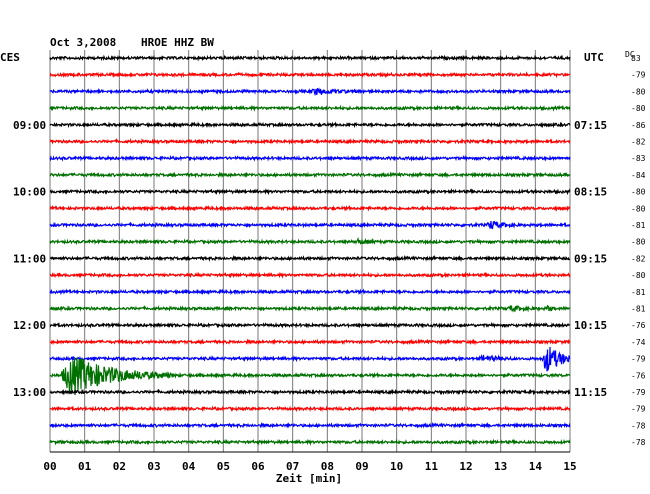  Describe the element at coordinates (85, 466) in the screenshot. I see `x-tick-label: 01` at that location.